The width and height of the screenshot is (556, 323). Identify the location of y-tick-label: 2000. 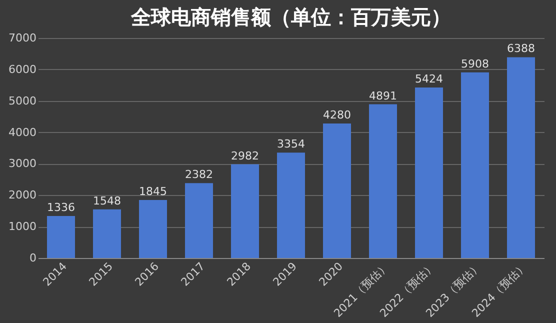
(22, 195).